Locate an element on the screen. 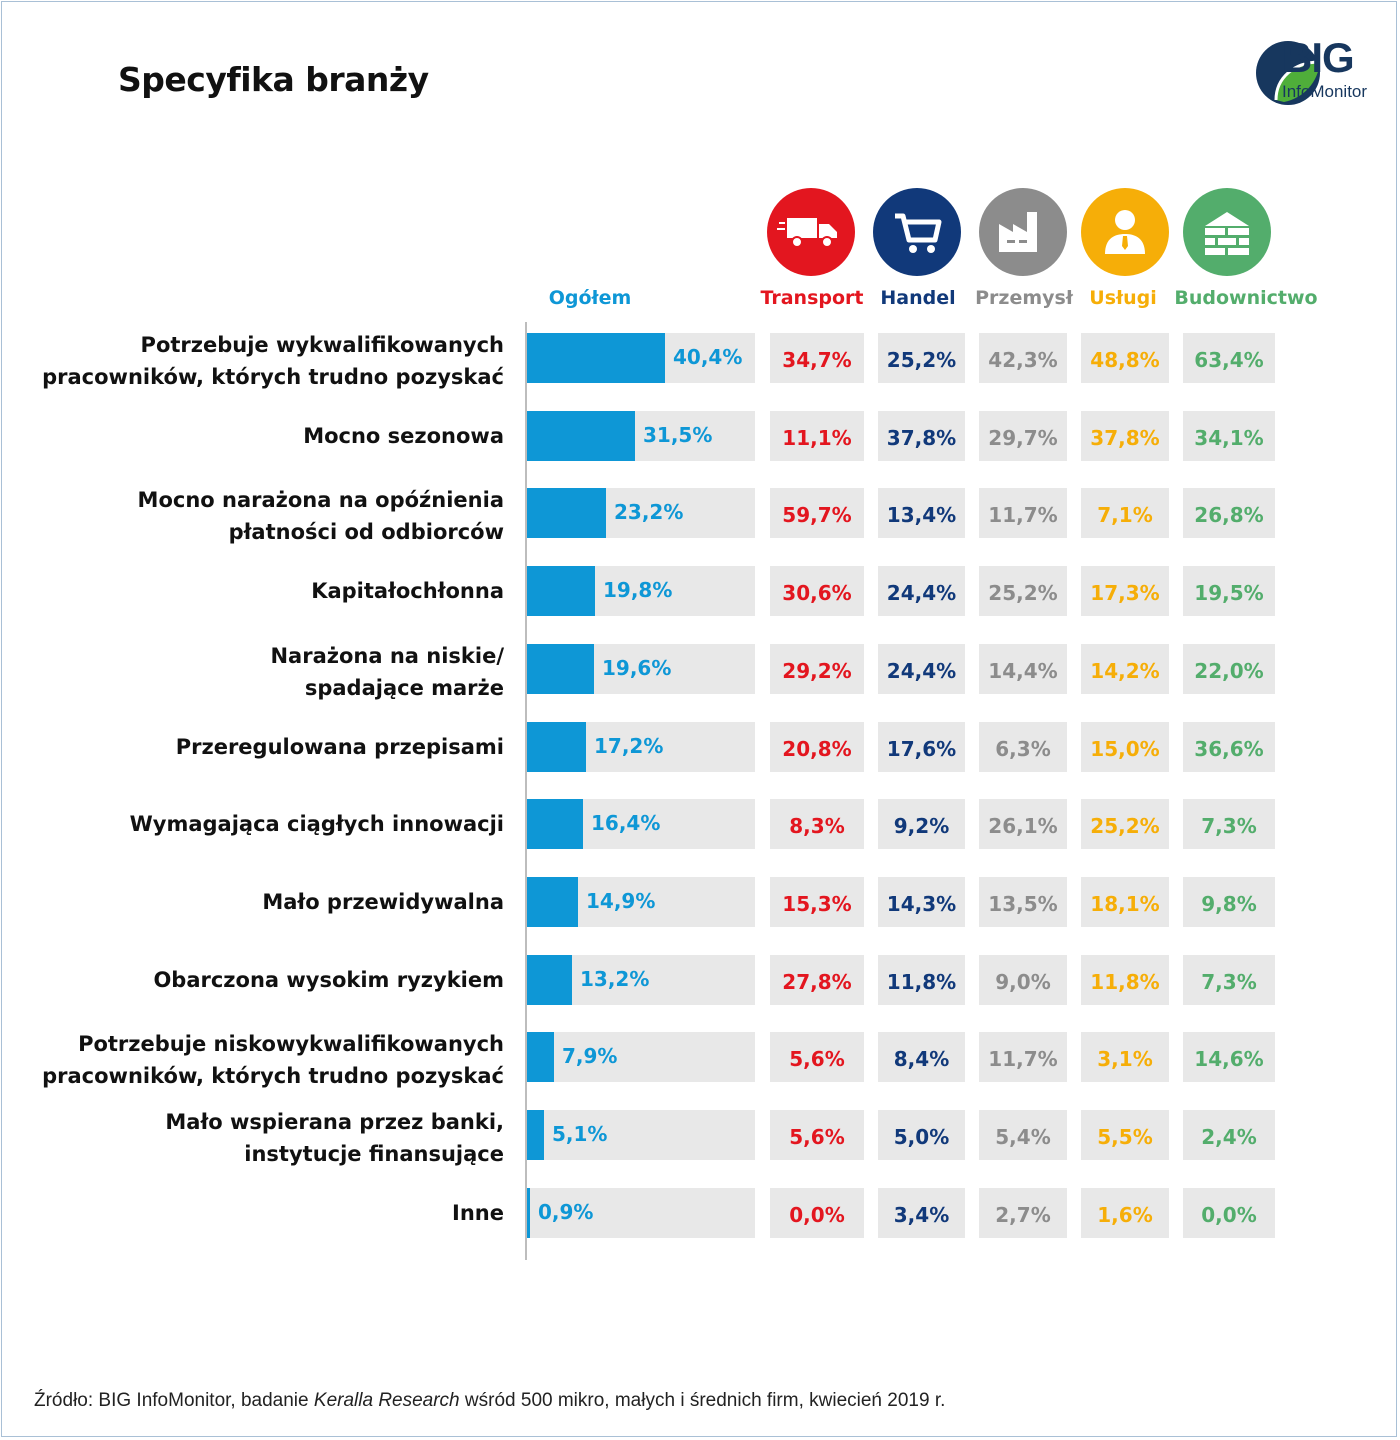 This screenshot has width=1400, height=1440. shopping-cart-icon is located at coordinates (917, 232).